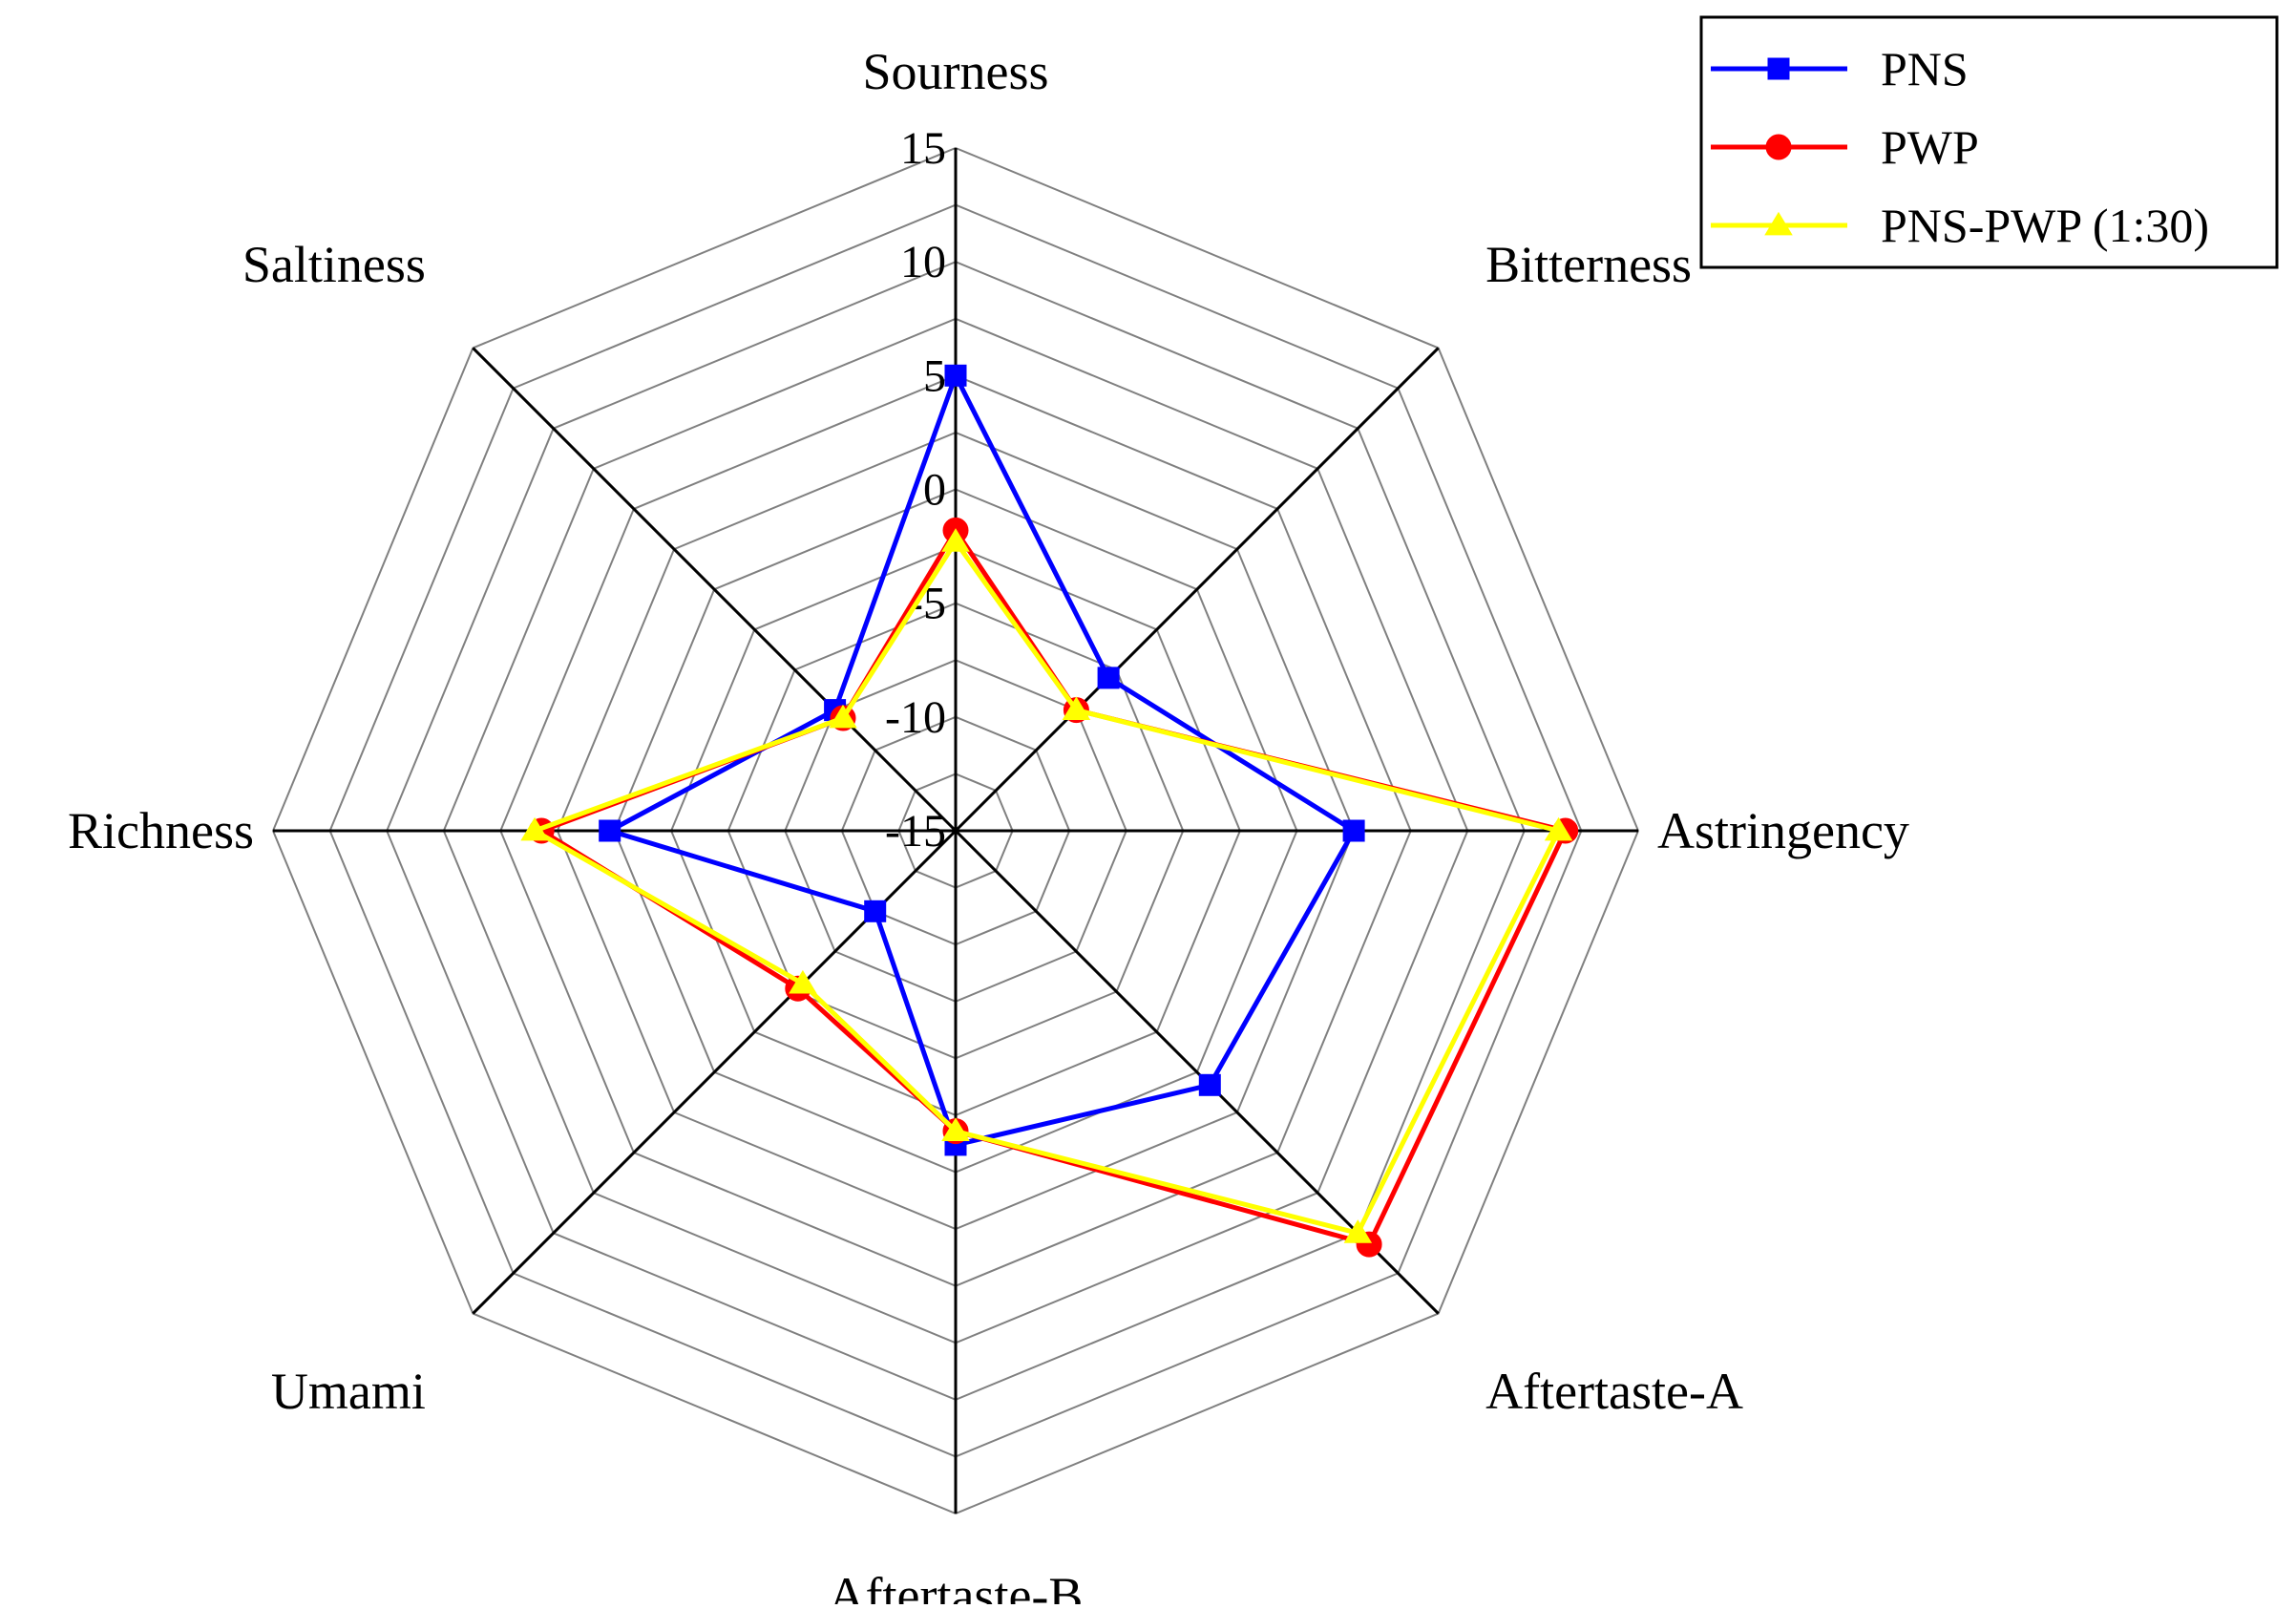 The height and width of the screenshot is (1609, 2296). Describe the element at coordinates (935, 375) in the screenshot. I see `tick-label: 5` at that location.